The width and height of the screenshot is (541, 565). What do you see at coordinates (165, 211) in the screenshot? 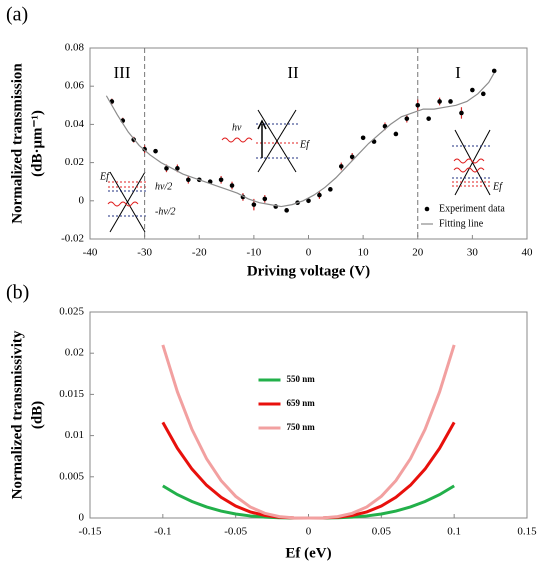
I see `annotation: -hν/2` at bounding box center [165, 211].